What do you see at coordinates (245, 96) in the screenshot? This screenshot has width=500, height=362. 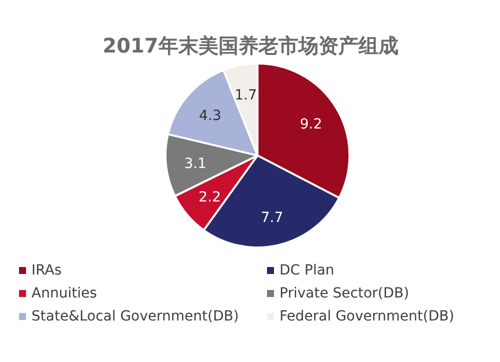 I see `data-label: 1.7` at bounding box center [245, 96].